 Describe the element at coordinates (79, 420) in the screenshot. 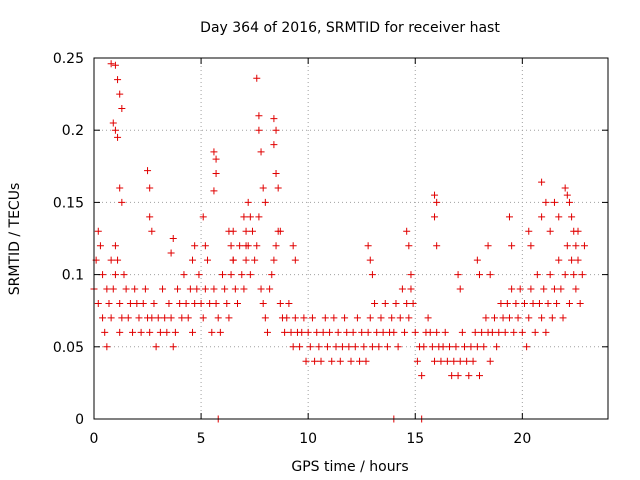

I see `y-tick-label: 0` at that location.